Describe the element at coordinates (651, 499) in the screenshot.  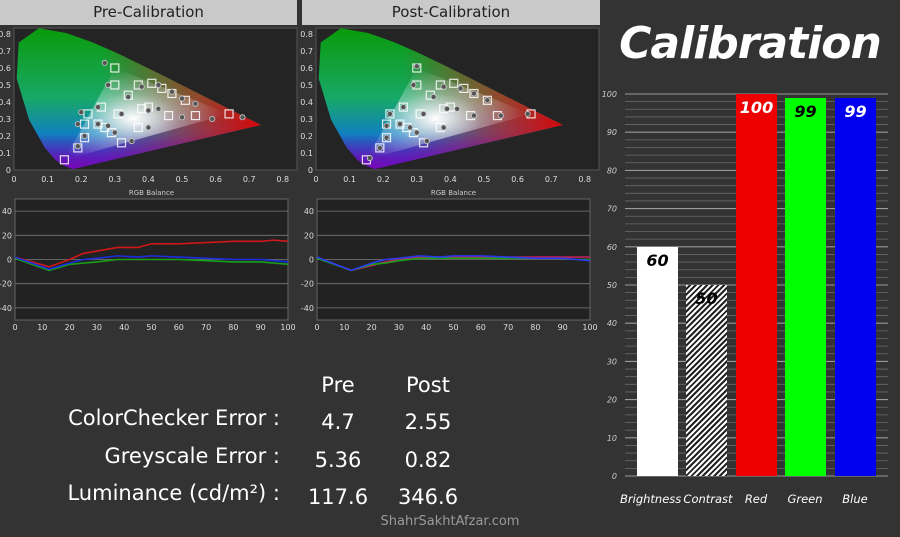
I see `category-label: Brightness` at that location.